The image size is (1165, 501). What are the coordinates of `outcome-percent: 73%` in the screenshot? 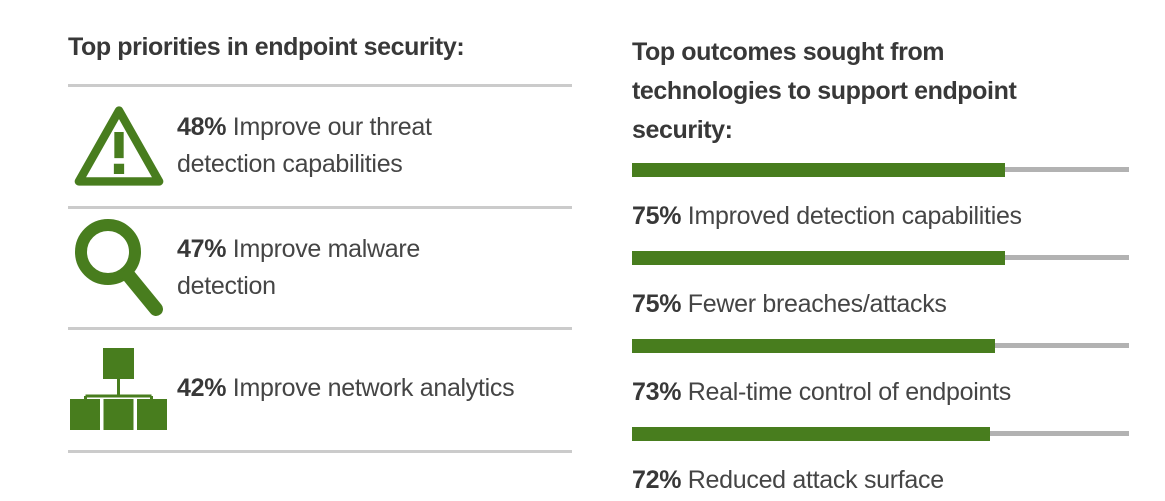 It's located at (657, 392).